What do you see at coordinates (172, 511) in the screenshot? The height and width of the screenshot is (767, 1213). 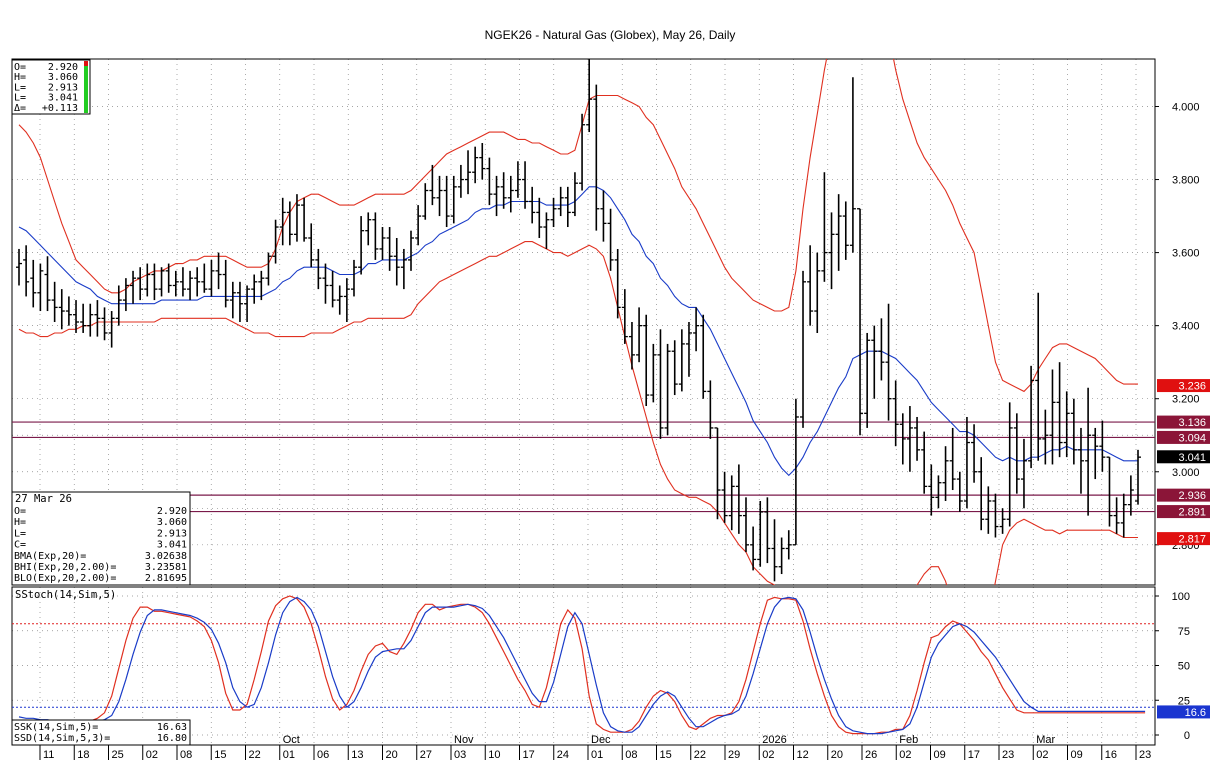 I see `info-value: 2.920` at bounding box center [172, 511].